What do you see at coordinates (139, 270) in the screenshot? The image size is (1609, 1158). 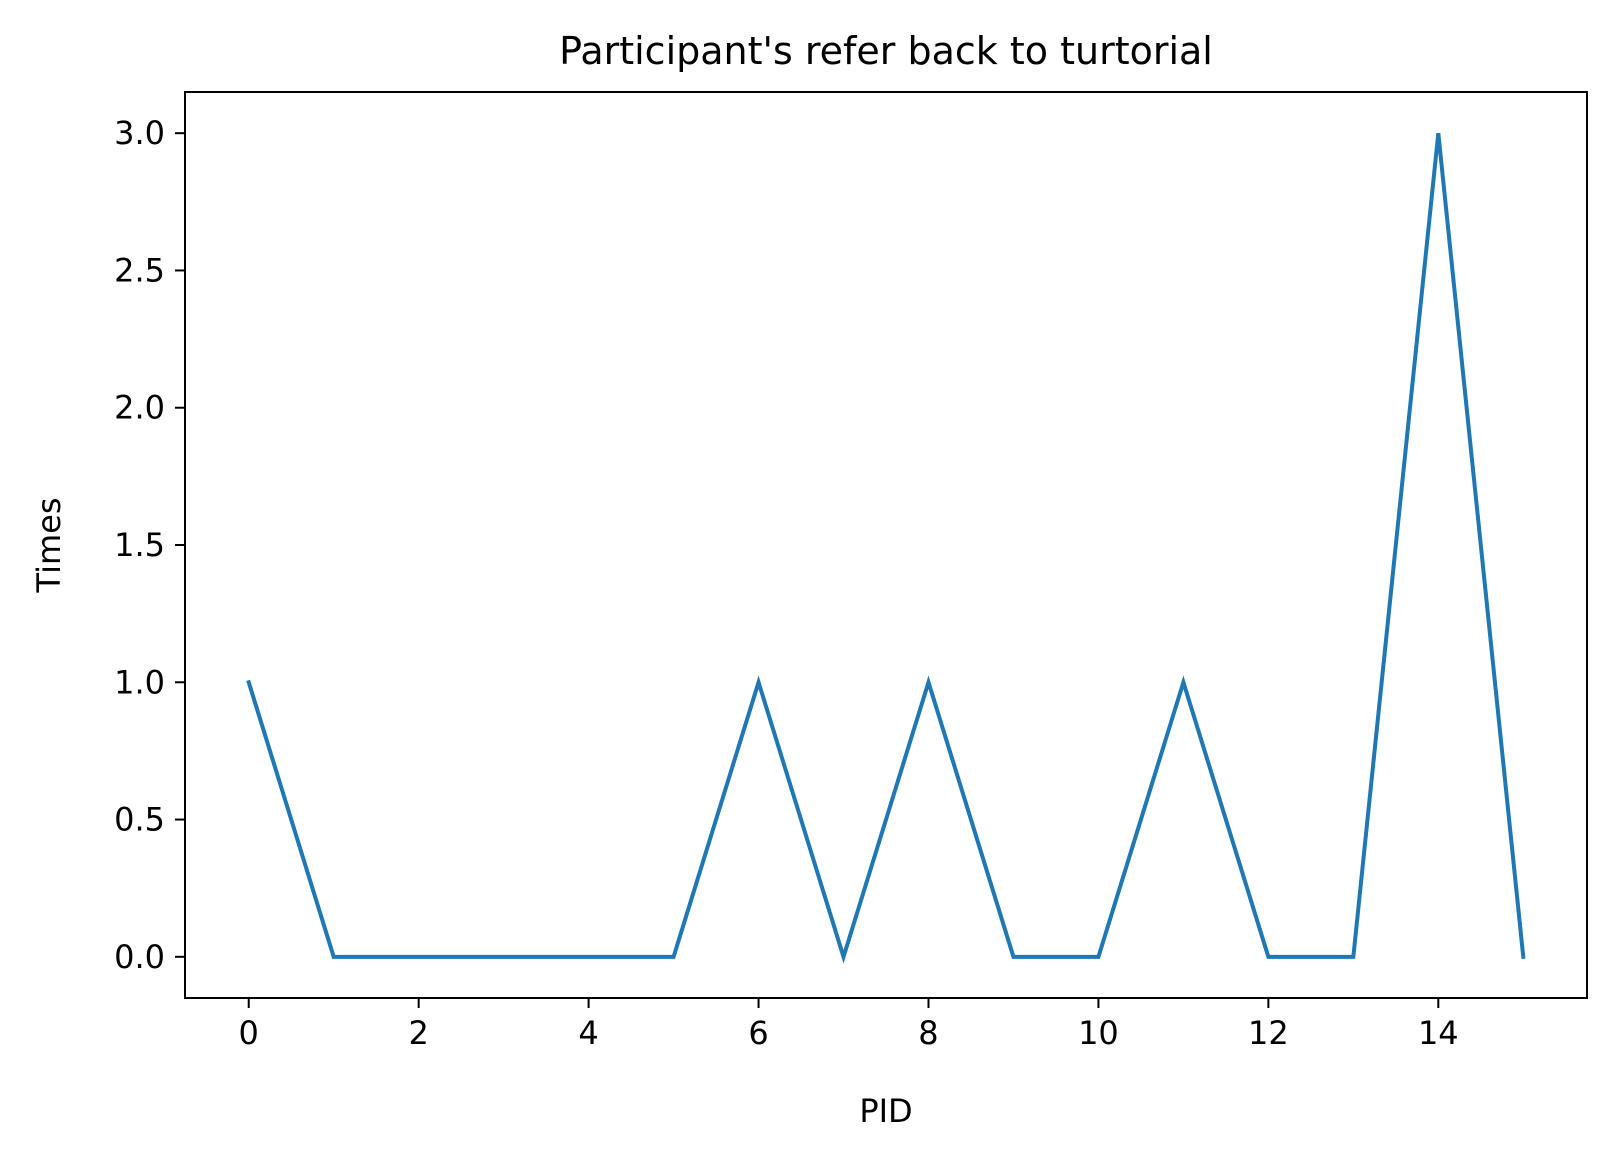 I see `y-tick-label: 2.5` at bounding box center [139, 270].